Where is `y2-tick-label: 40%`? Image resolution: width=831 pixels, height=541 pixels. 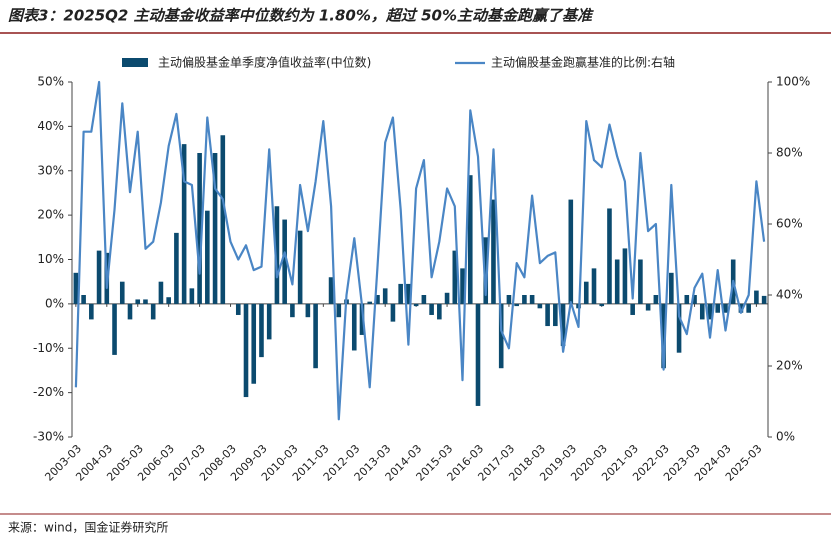 y2-tick-label: 40% is located at coordinates (789, 295).